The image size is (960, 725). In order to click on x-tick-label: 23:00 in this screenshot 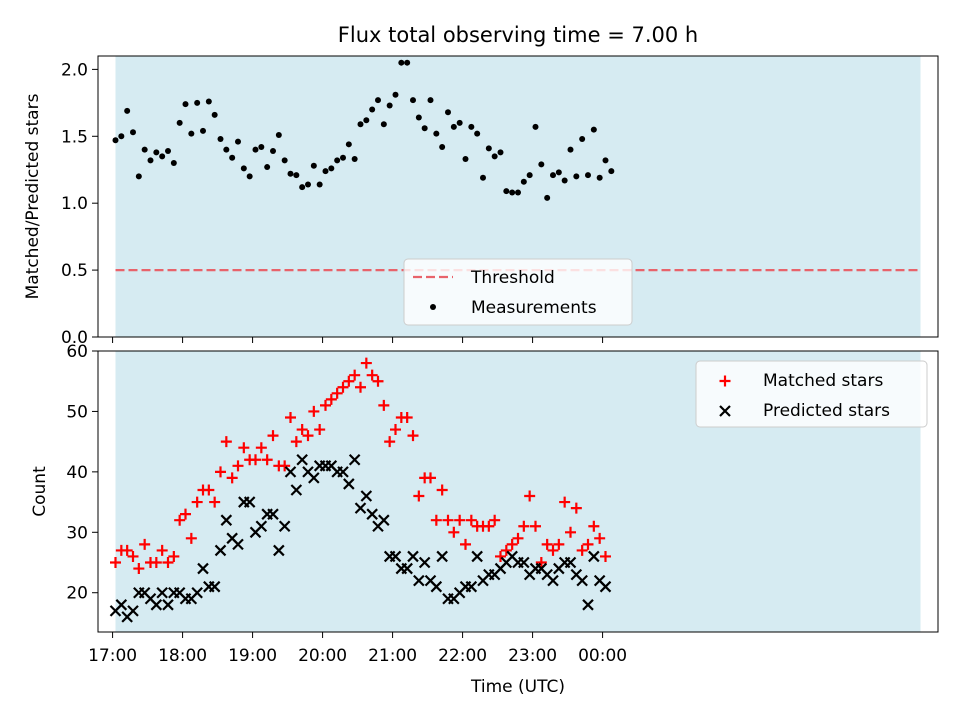, I will do `click(532, 656)`.